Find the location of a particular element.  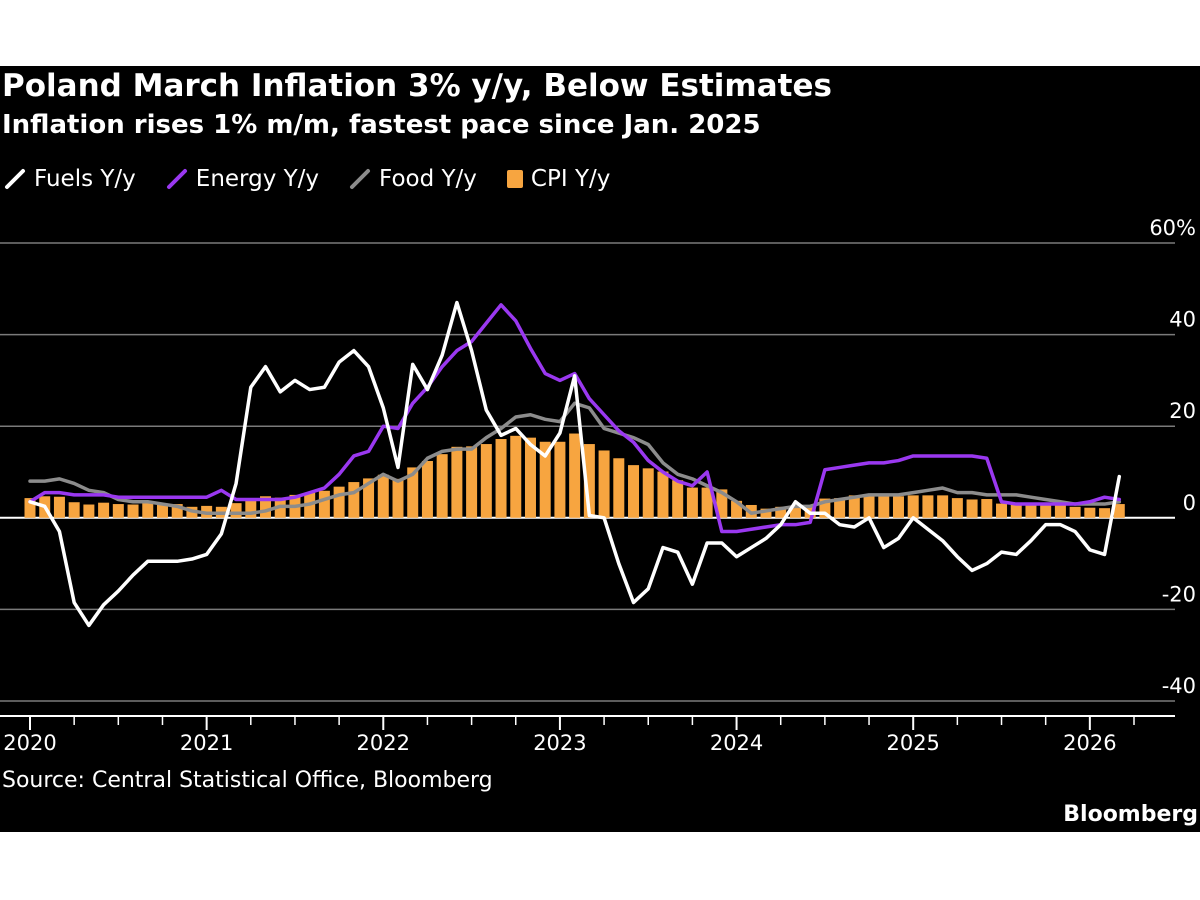

legend-label-energy: Energy Y/y is located at coordinates (257, 179).